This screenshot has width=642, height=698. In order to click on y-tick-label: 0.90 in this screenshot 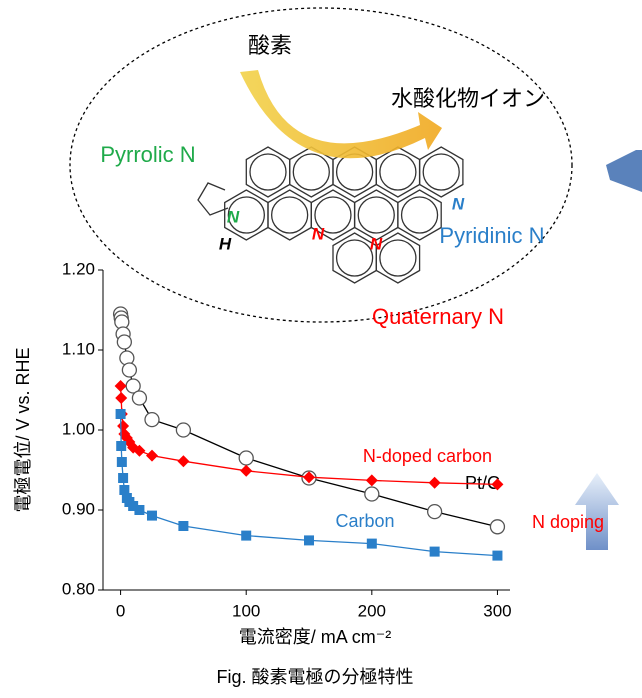, I will do `click(78, 508)`.